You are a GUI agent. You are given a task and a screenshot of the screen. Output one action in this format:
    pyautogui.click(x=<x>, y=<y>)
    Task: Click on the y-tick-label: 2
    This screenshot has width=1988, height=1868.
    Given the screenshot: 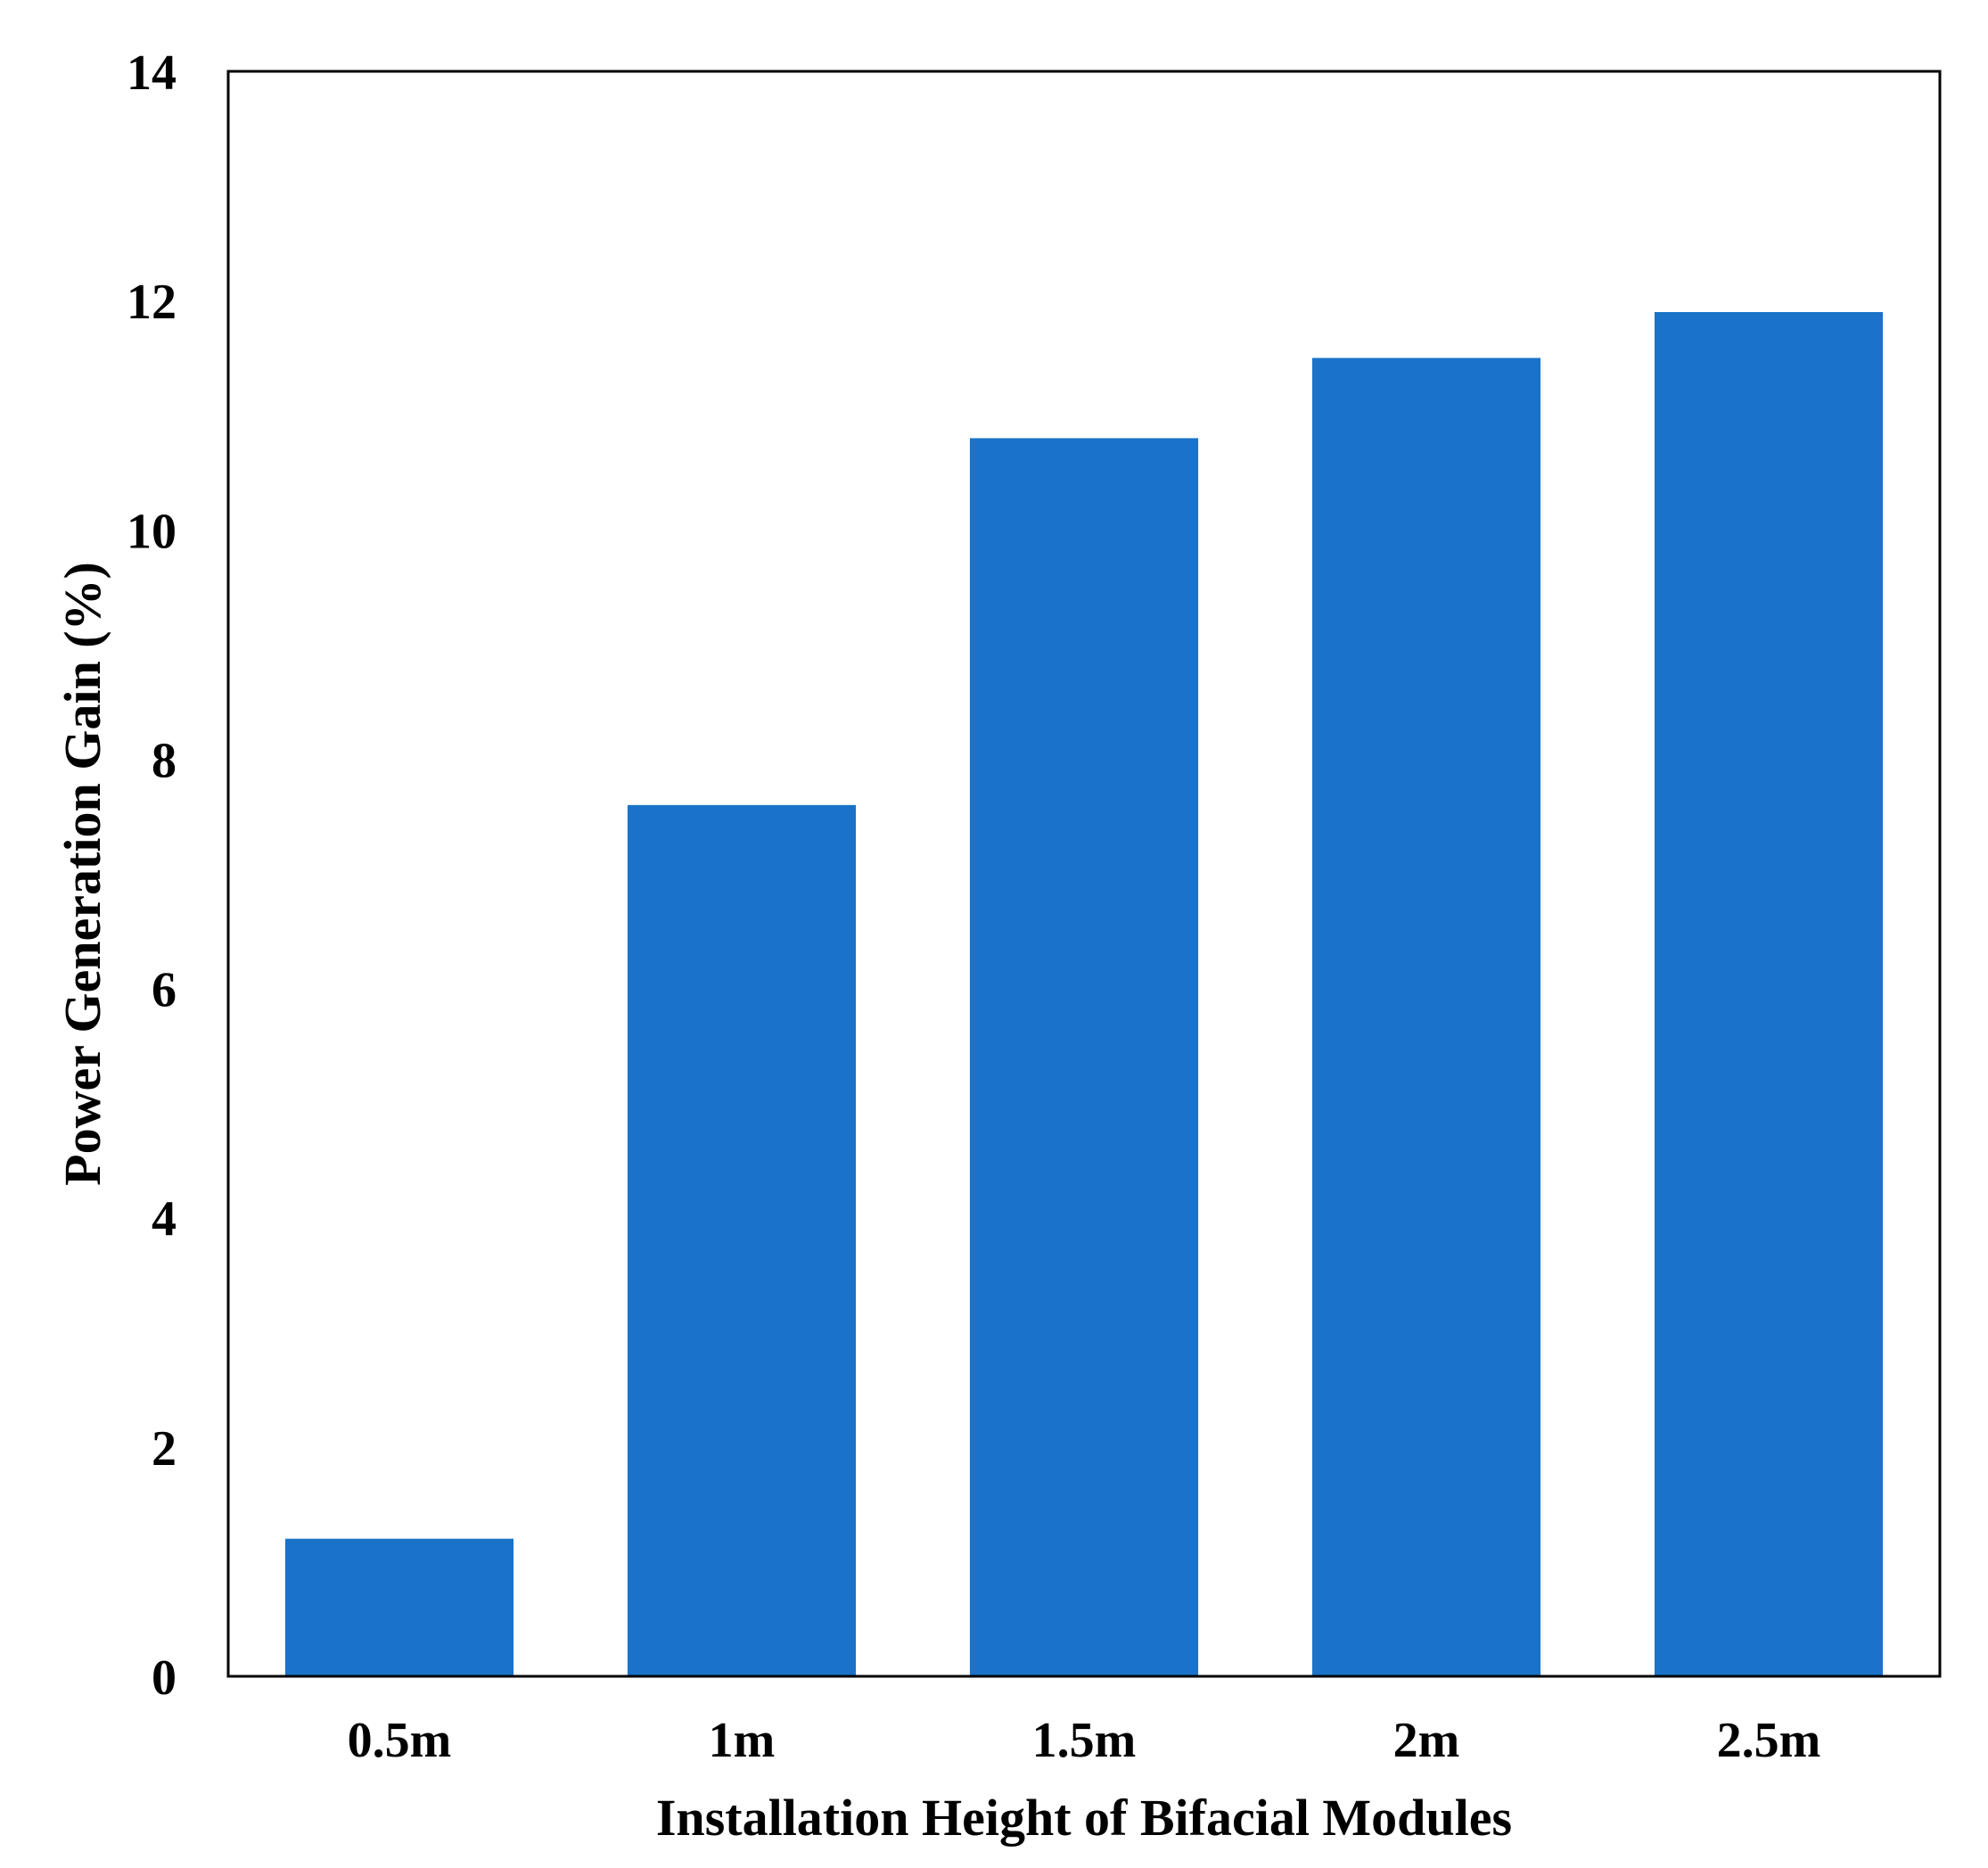 What is the action you would take?
    pyautogui.click(x=164, y=1449)
    